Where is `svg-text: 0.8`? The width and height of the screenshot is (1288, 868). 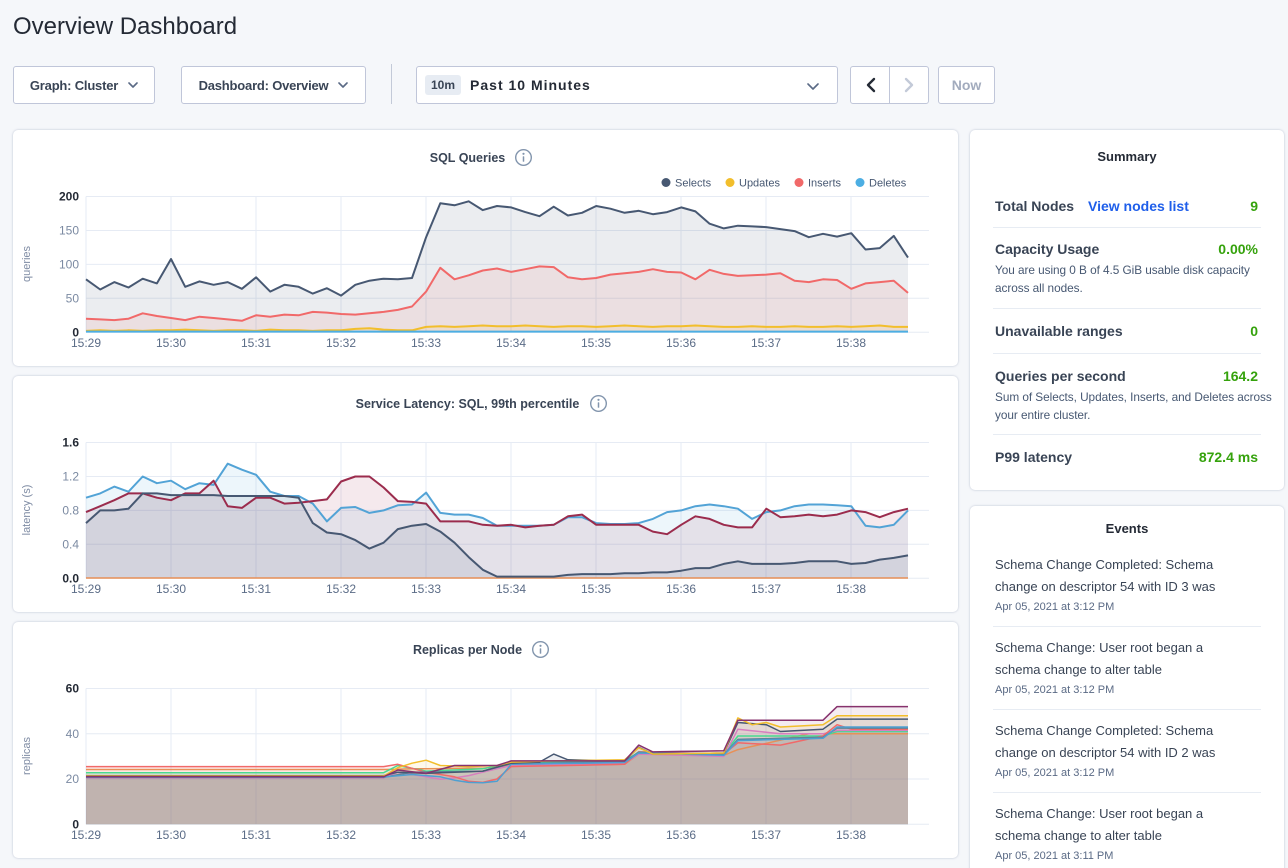 svg-text: 0.8 is located at coordinates (70, 510).